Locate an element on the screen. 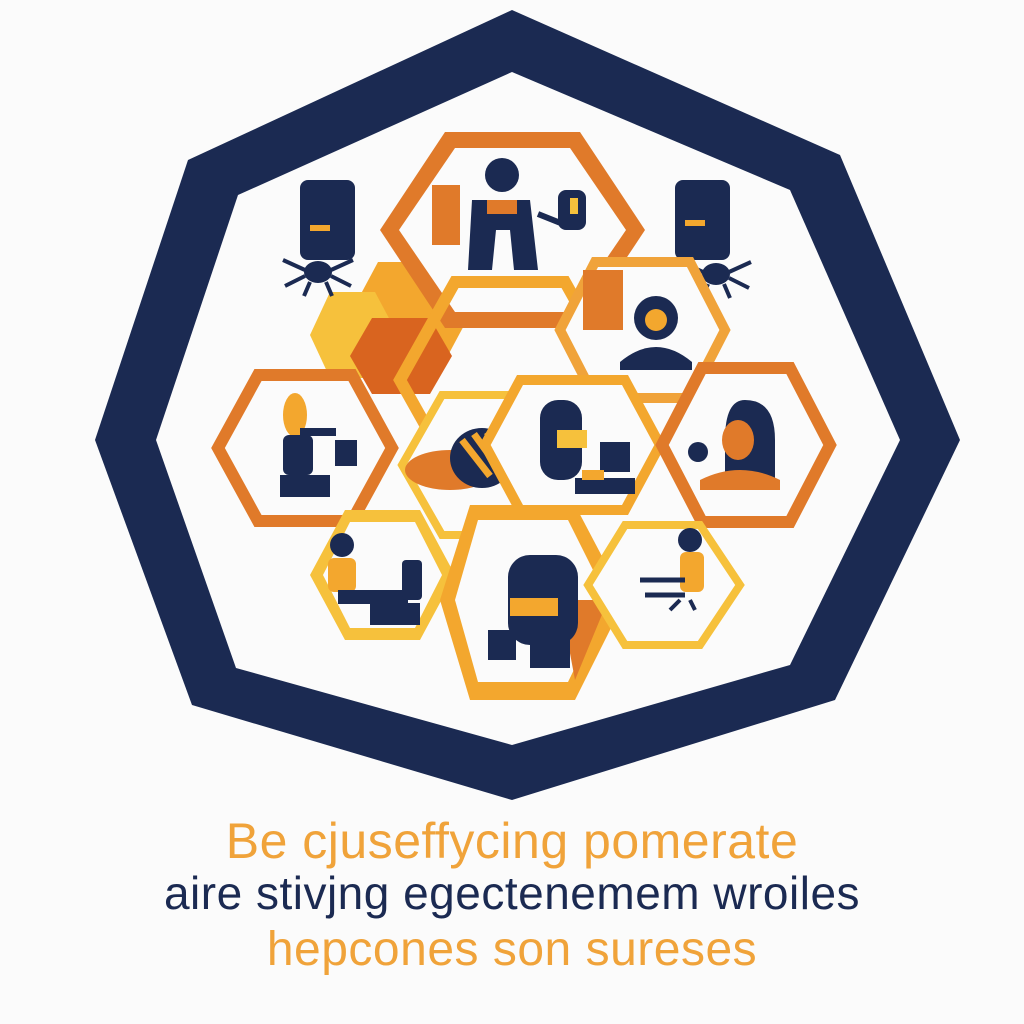  worker-at-machine-icon is located at coordinates (587, 447).